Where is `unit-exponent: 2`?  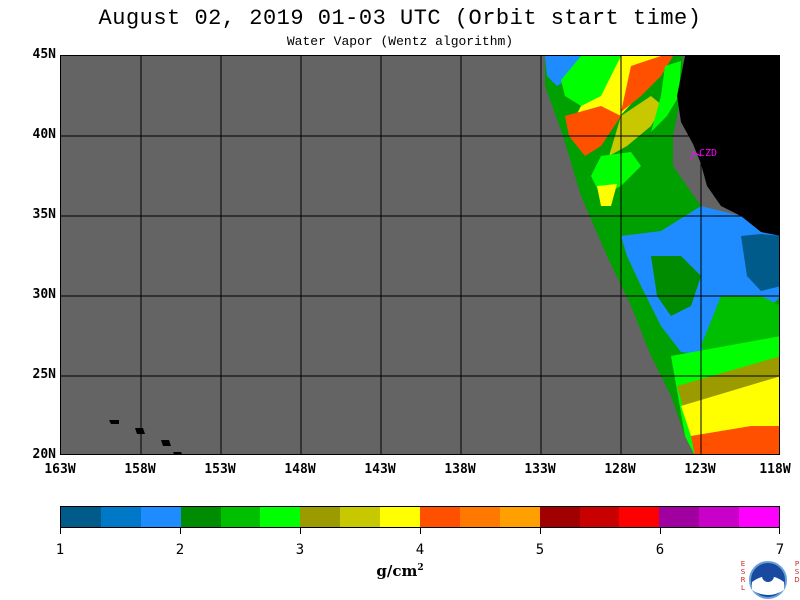 unit-exponent: 2 is located at coordinates (420, 568).